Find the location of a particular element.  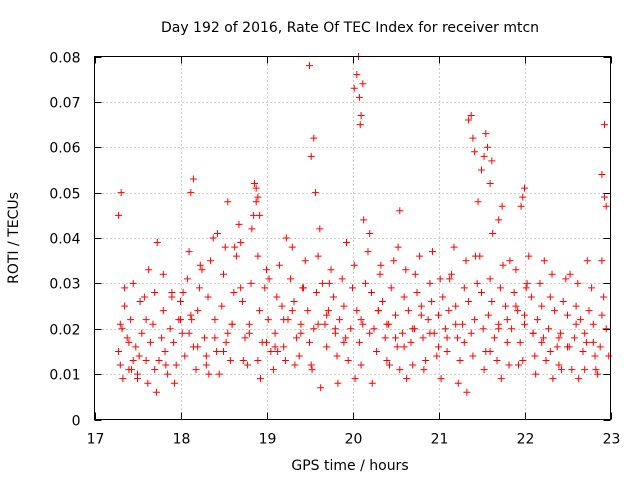

x-tick-label: 17 is located at coordinates (96, 440).